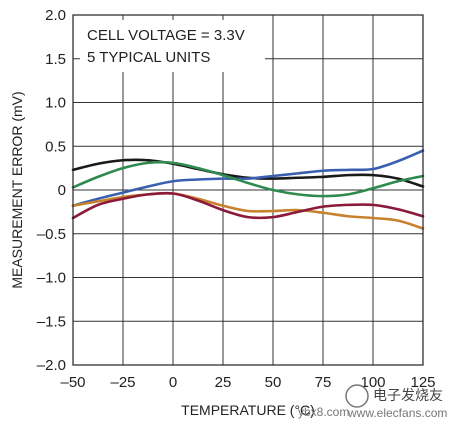  Describe the element at coordinates (17, 189) in the screenshot. I see `y-axis-label: MEASUREMENT ERROR (mV)` at that location.